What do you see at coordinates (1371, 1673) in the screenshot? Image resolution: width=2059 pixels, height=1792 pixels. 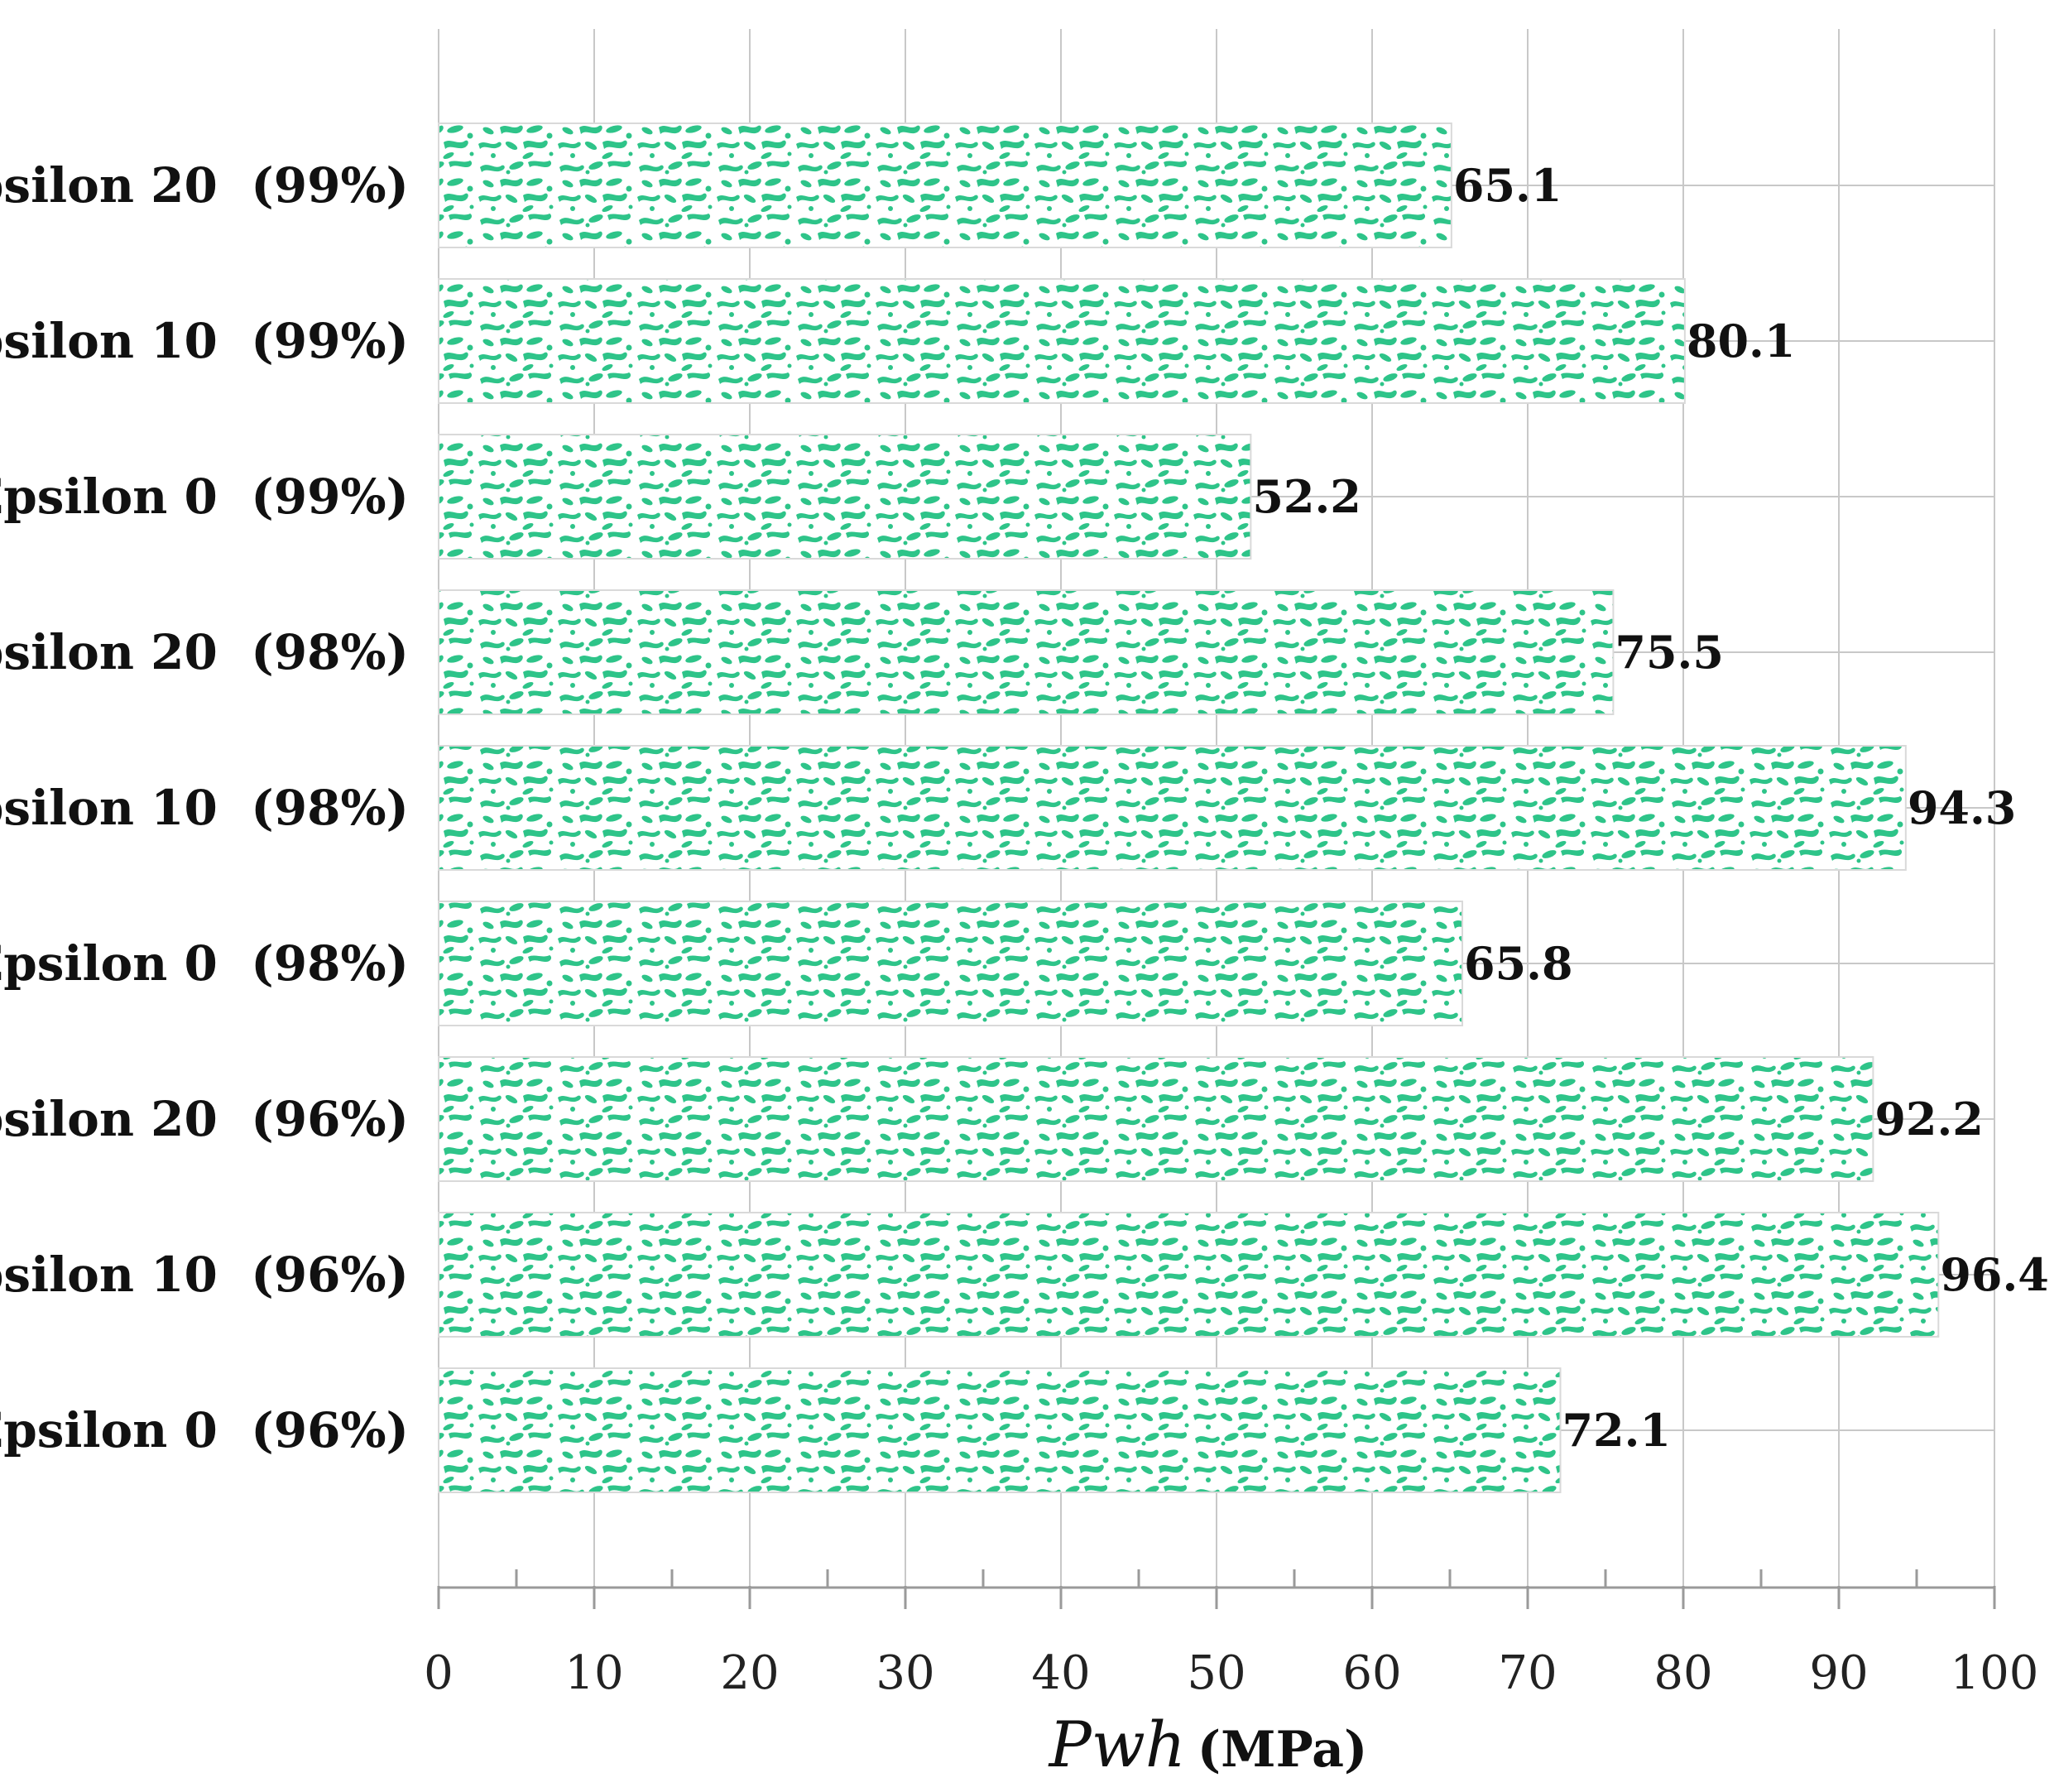 I see `x-tick-label: 60` at bounding box center [1371, 1673].